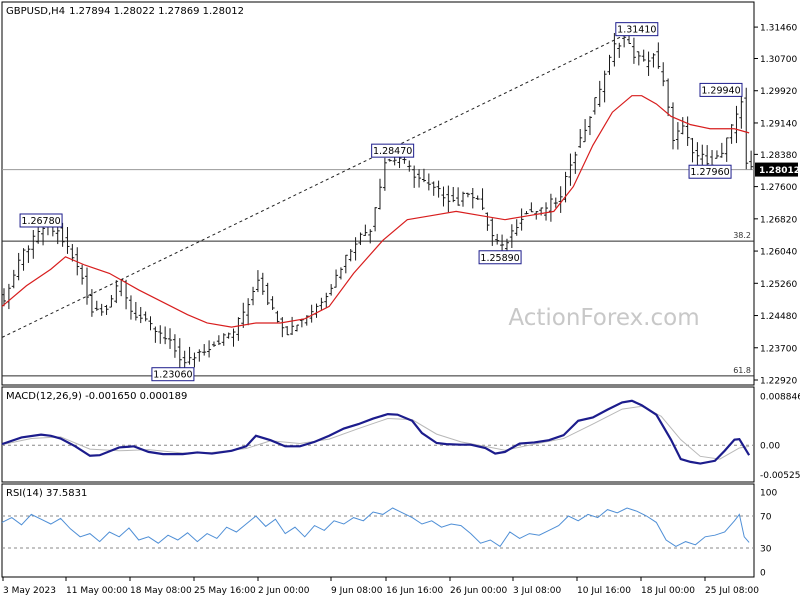  I want to click on macd-plot, so click(377, 432).